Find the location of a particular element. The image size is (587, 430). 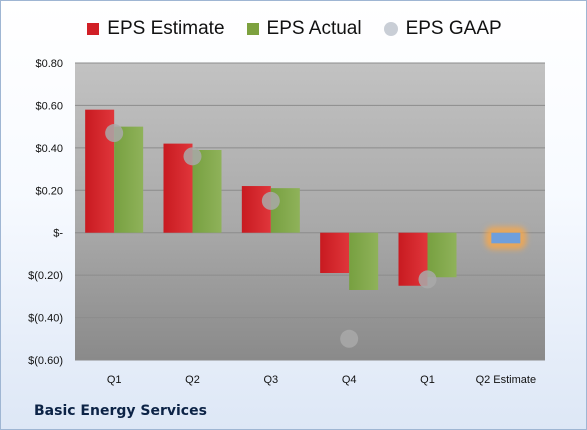

legend-item-gaap: EPS GAAP is located at coordinates (442, 29).